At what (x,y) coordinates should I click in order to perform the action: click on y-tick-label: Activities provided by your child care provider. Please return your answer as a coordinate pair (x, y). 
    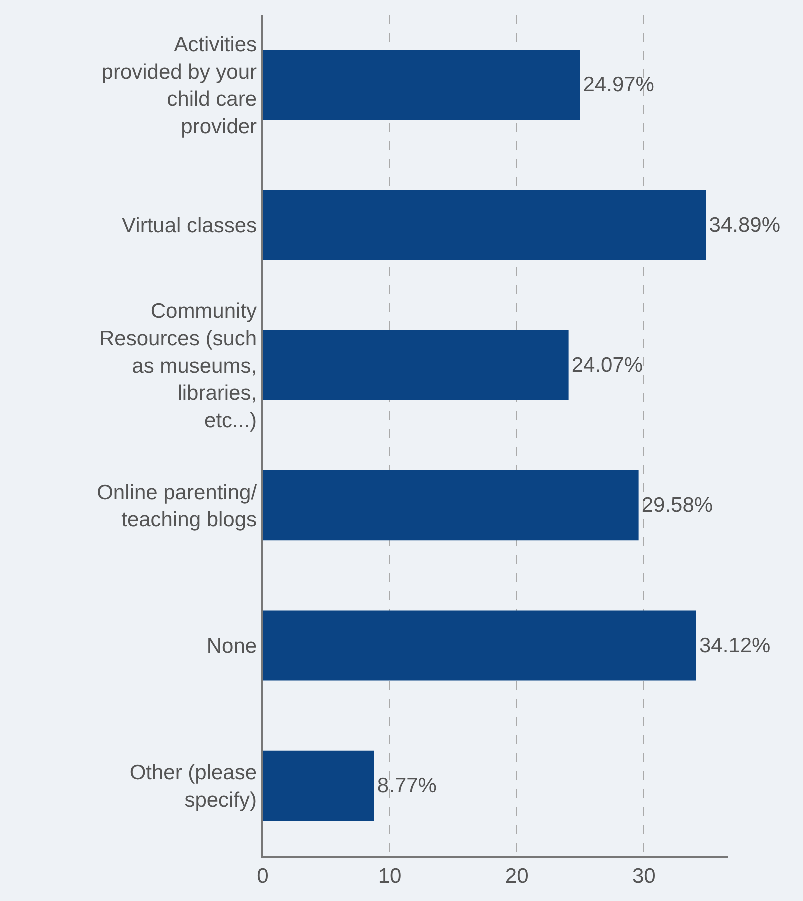
    Looking at the image, I should click on (180, 85).